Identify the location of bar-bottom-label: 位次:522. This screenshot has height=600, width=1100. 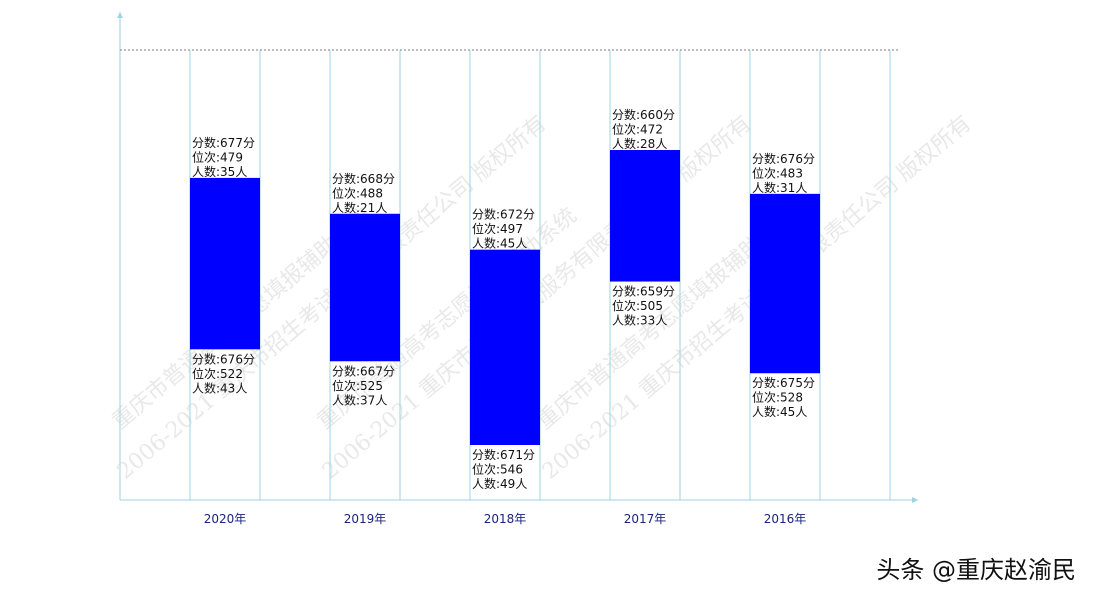
(217, 373).